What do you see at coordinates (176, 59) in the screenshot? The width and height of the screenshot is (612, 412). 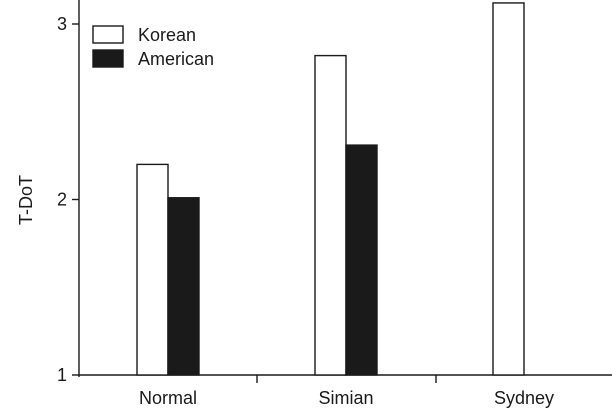 I see `legend-label: American` at bounding box center [176, 59].